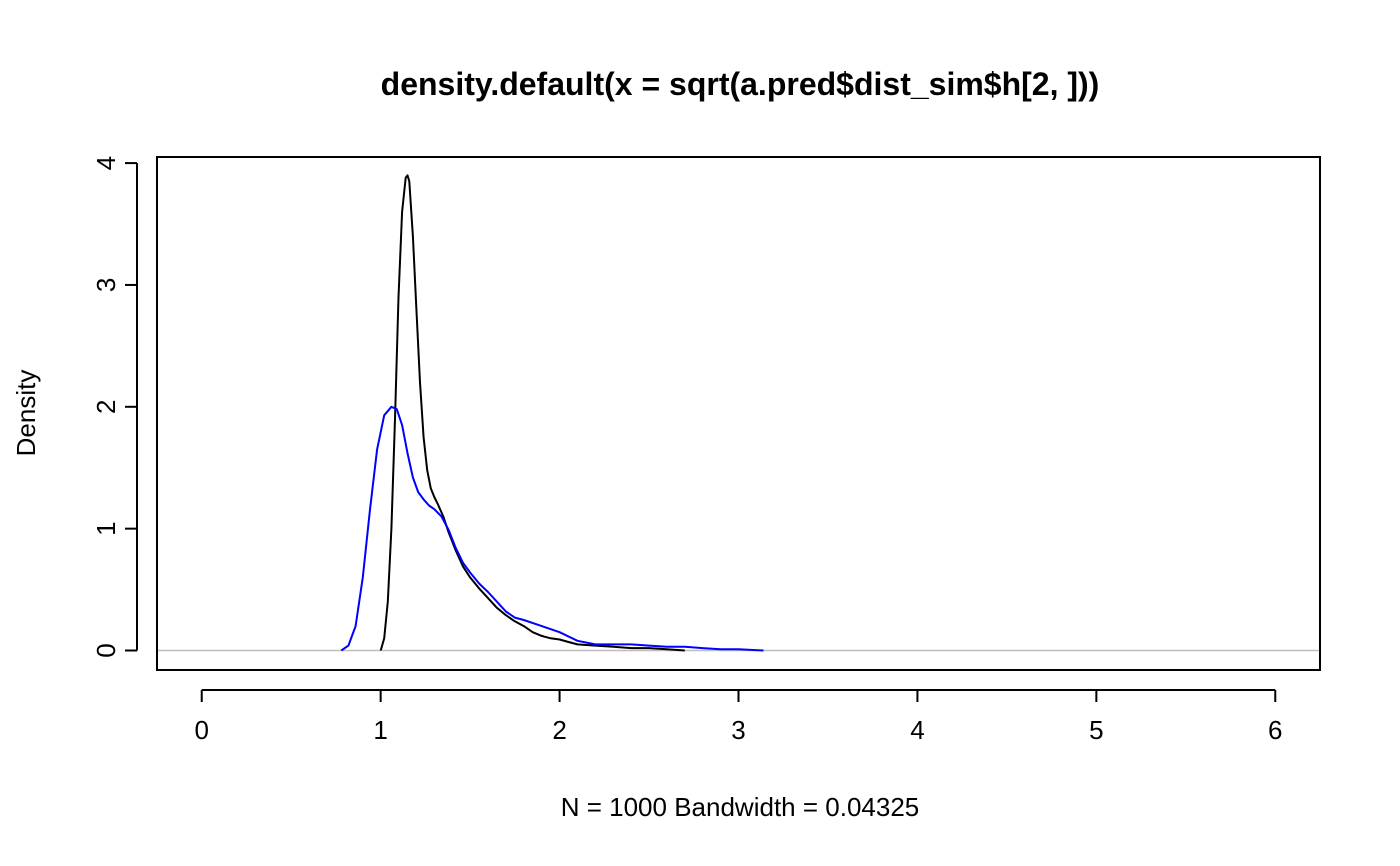  I want to click on x-tick-label: 6, so click(1275, 730).